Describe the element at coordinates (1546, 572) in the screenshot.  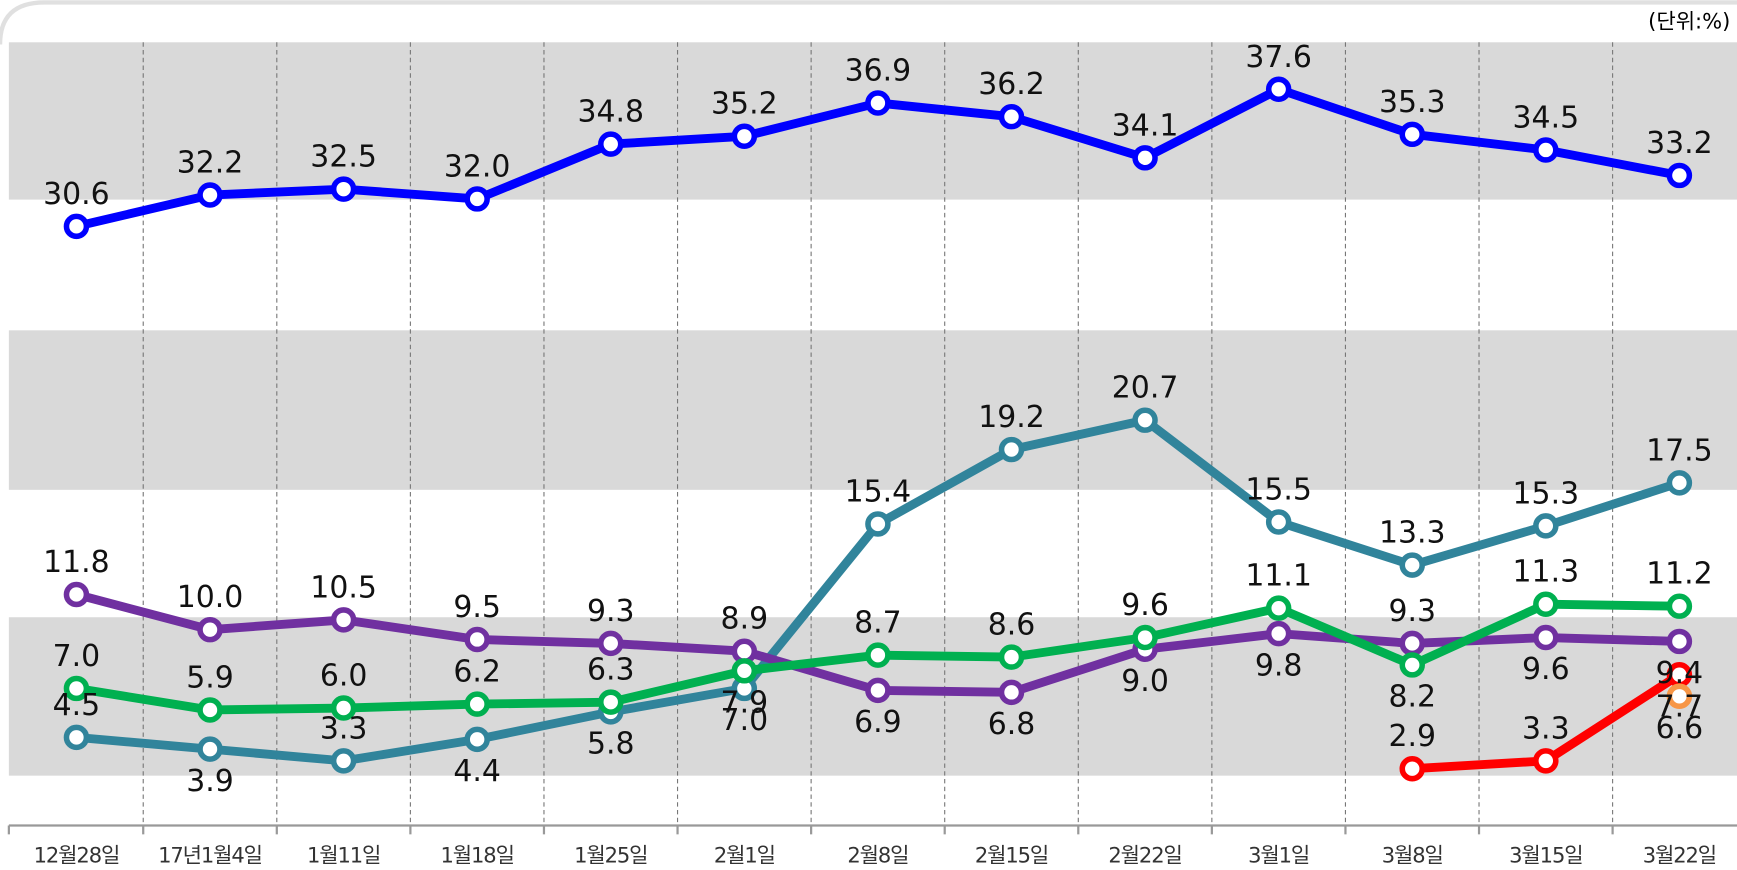
I see `data-label: 11.3` at that location.